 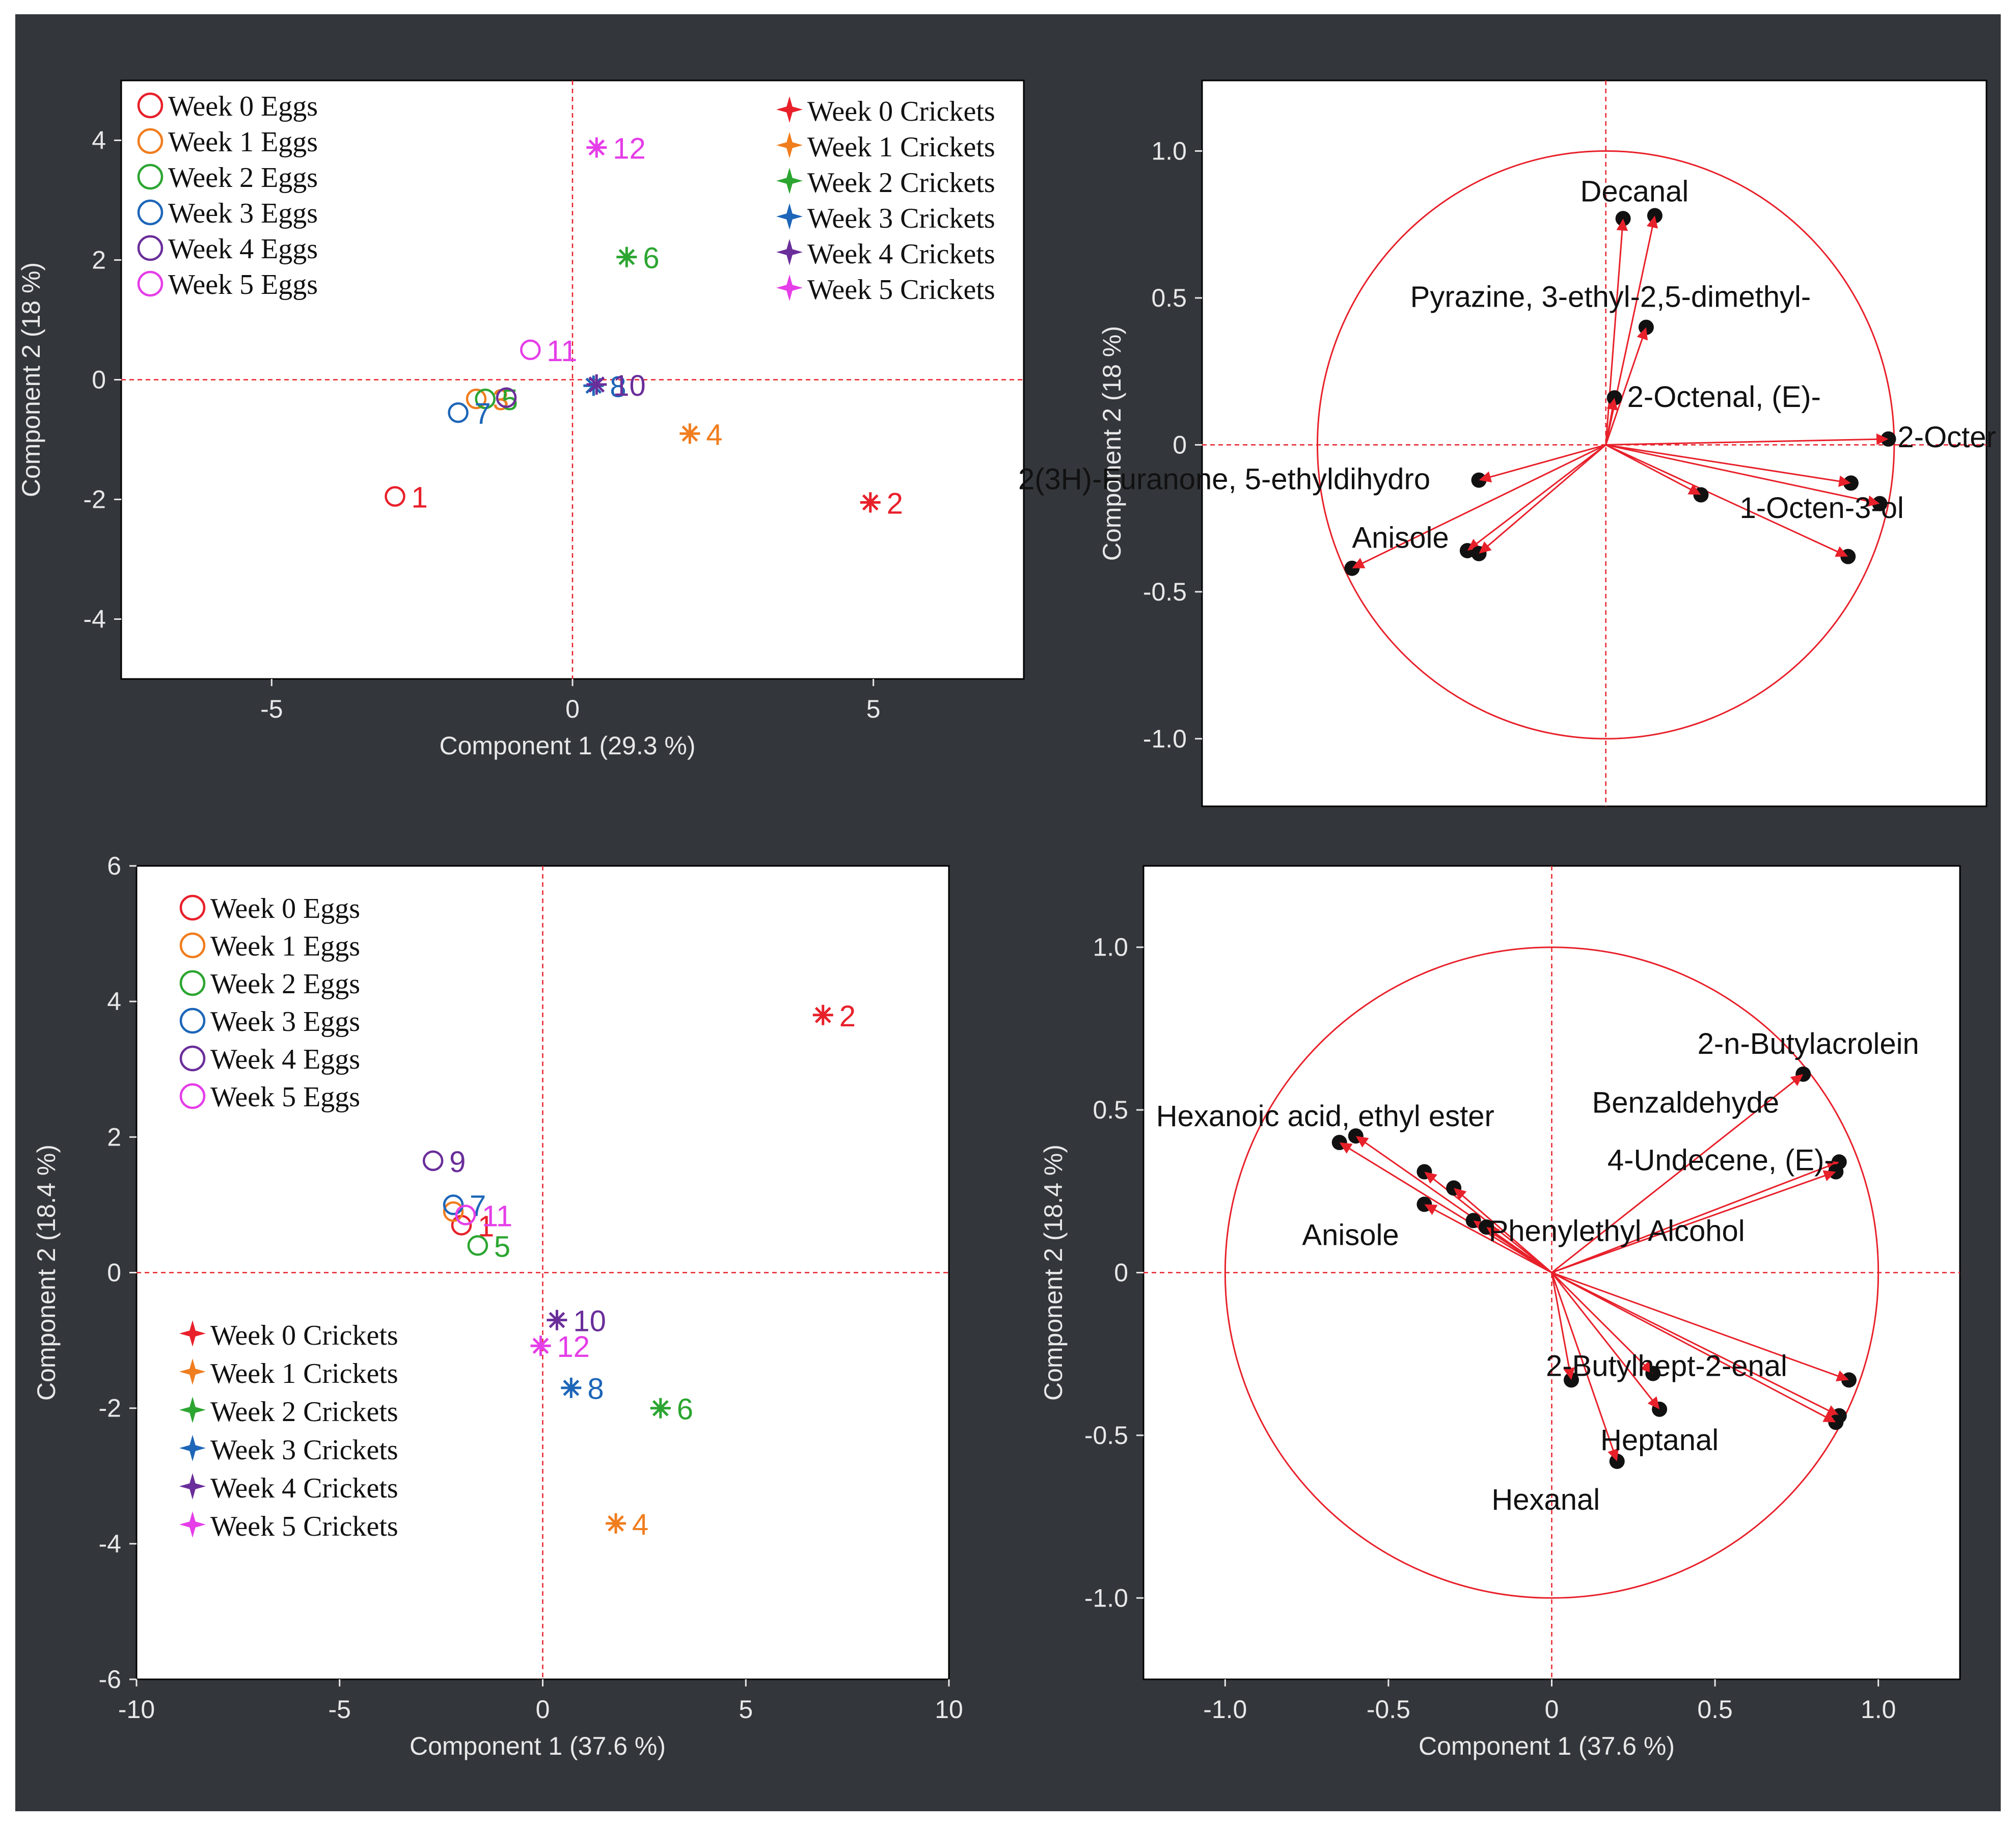 I want to click on loading-label: 2-Butylhept-2-enal, so click(x=1666, y=1365).